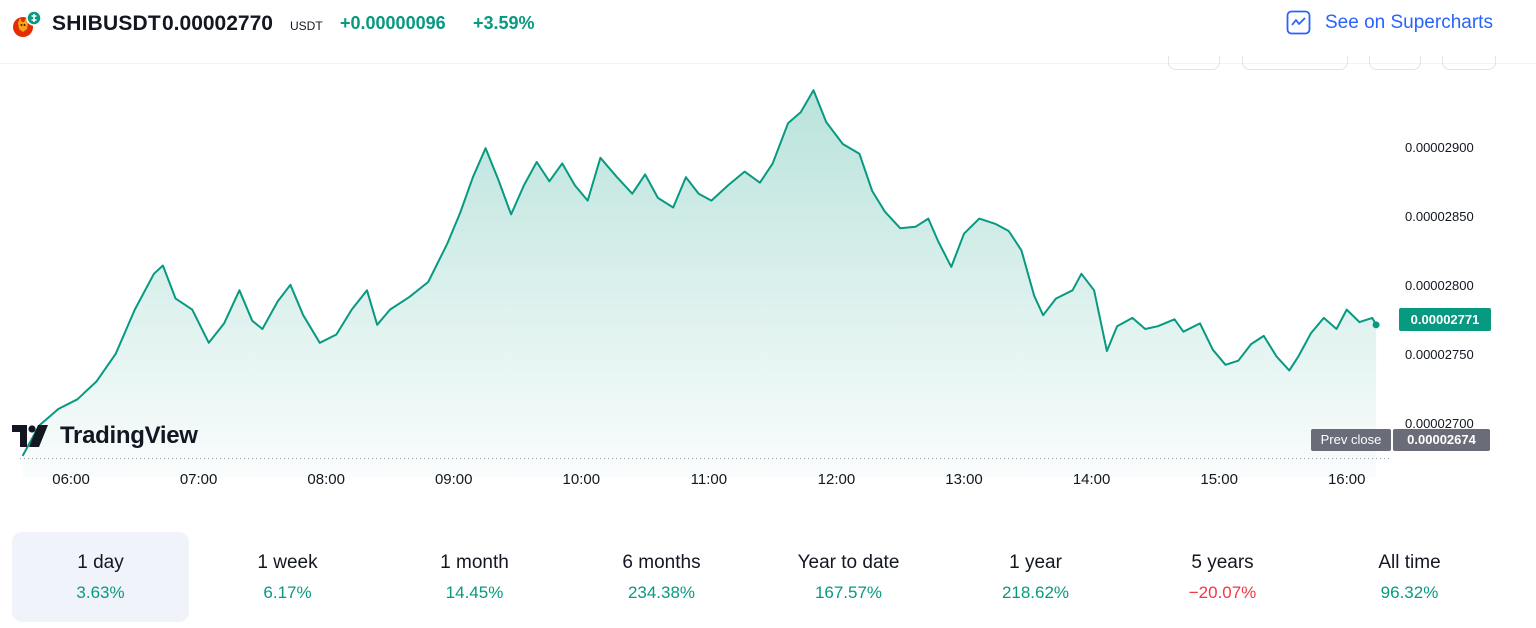 This screenshot has height=628, width=1536. Describe the element at coordinates (504, 23) in the screenshot. I see `price-change-percent: +3.59%` at that location.